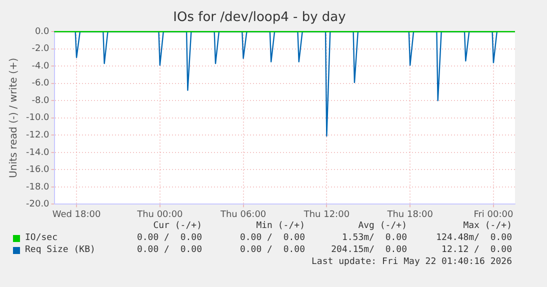 The width and height of the screenshot is (547, 287). I want to click on y-tick-label: -10.0, so click(38, 118).